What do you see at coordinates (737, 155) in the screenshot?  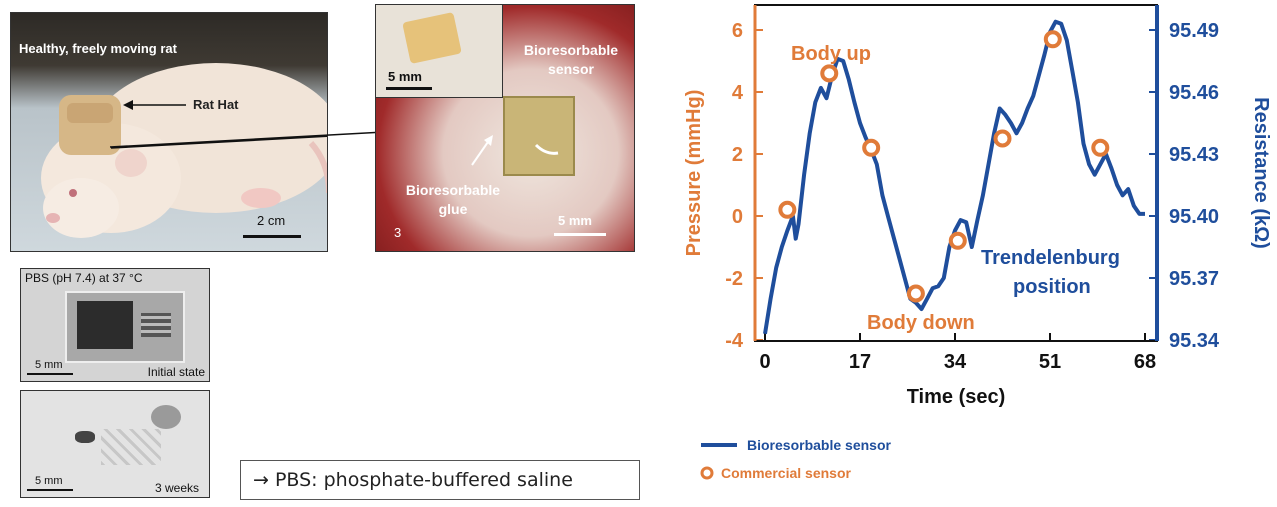 I see `y-tick-label-3: 2` at bounding box center [737, 155].